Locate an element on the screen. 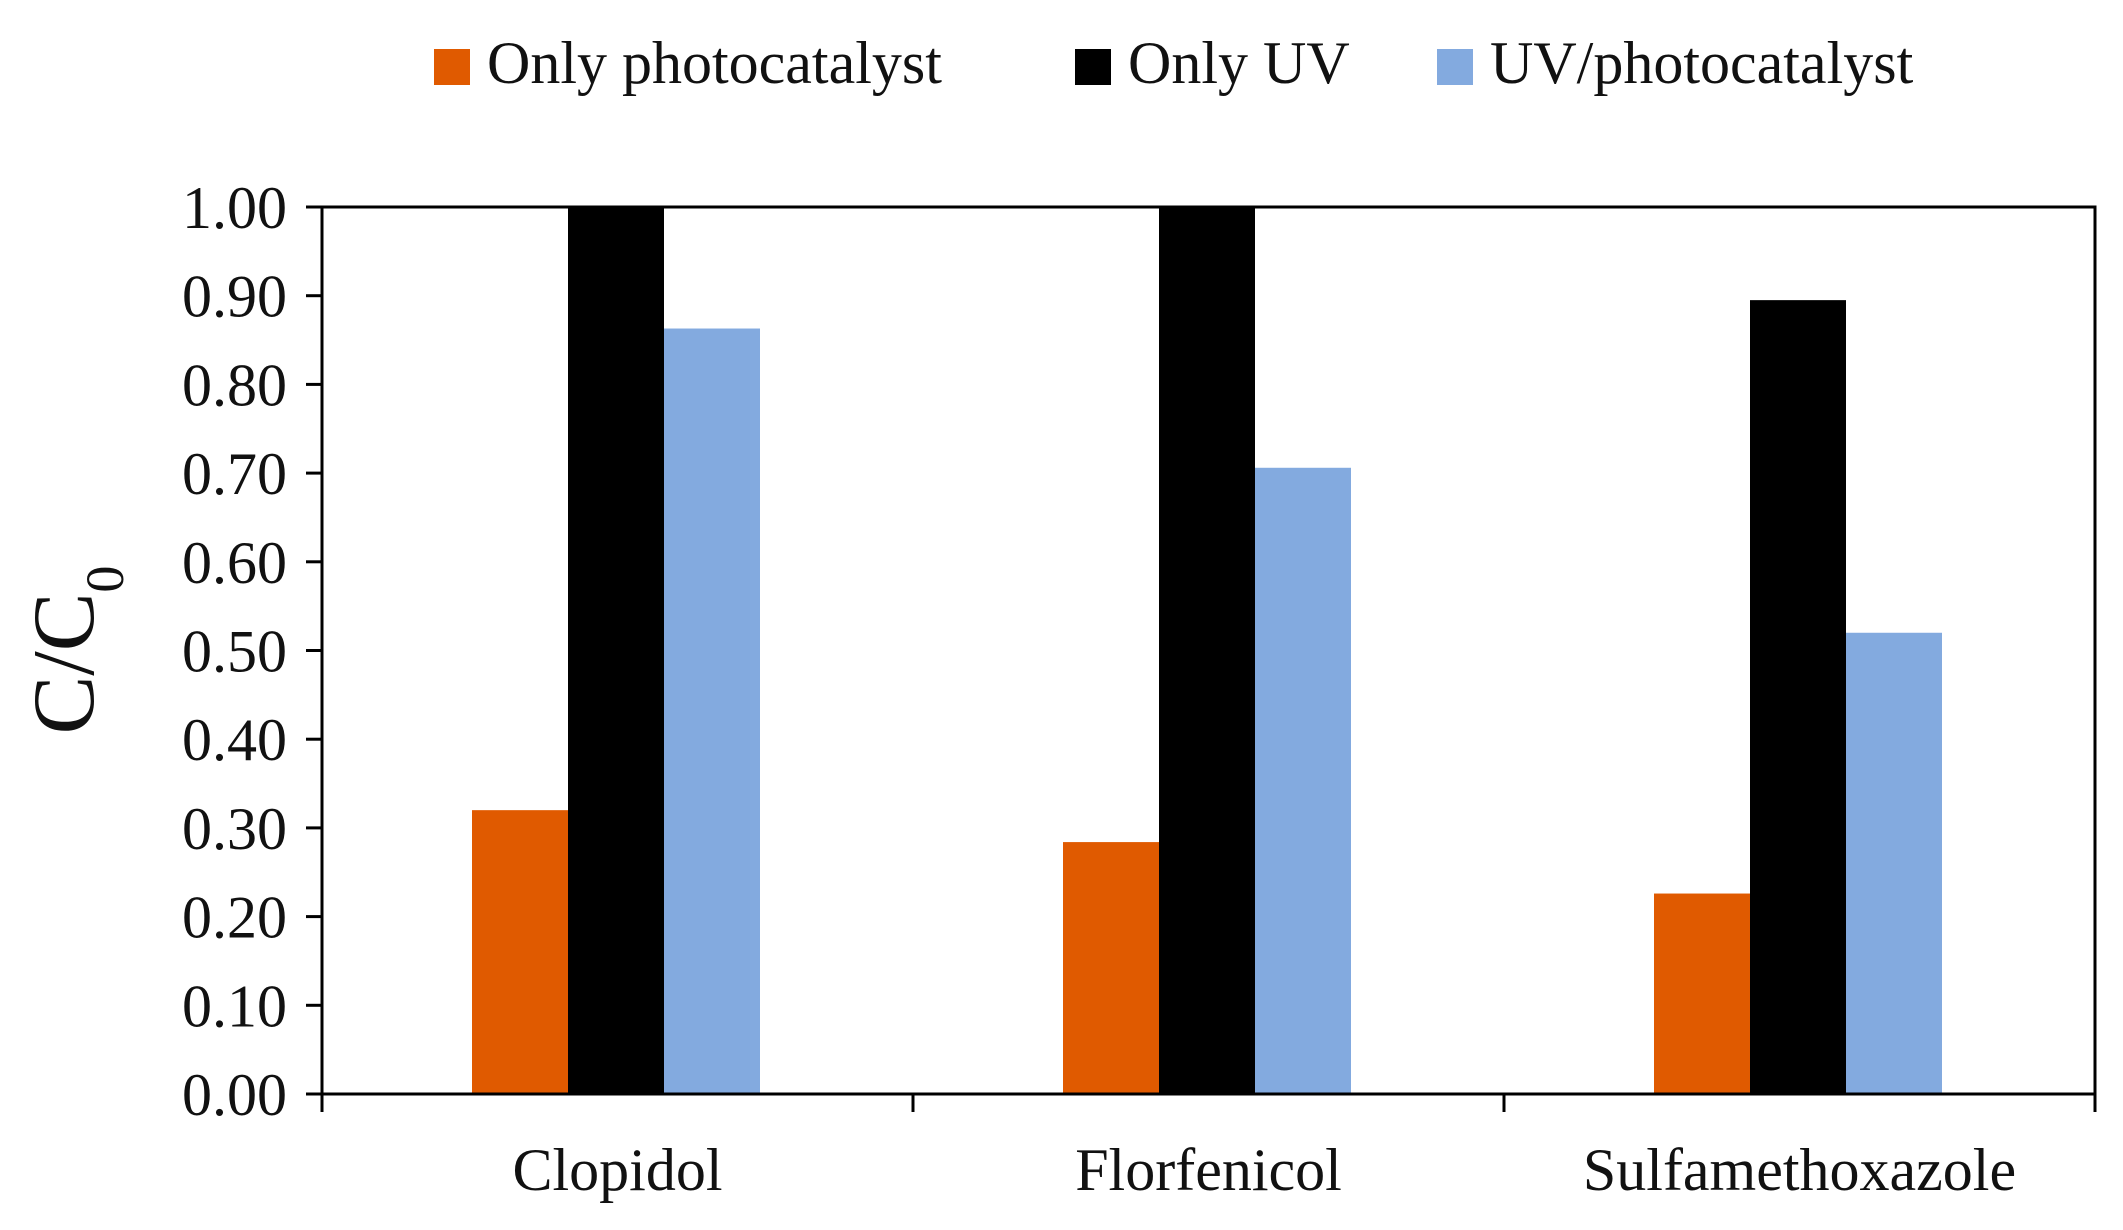 The image size is (2123, 1230). legend-item-only-photocatalyst: Only photocatalyst is located at coordinates (688, 63).